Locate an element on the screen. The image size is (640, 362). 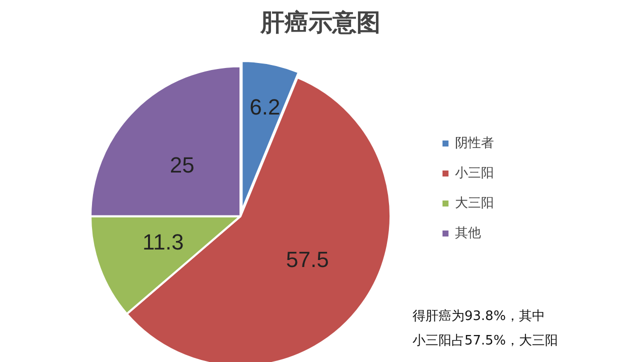
data-label: 11.3 is located at coordinates (163, 242).